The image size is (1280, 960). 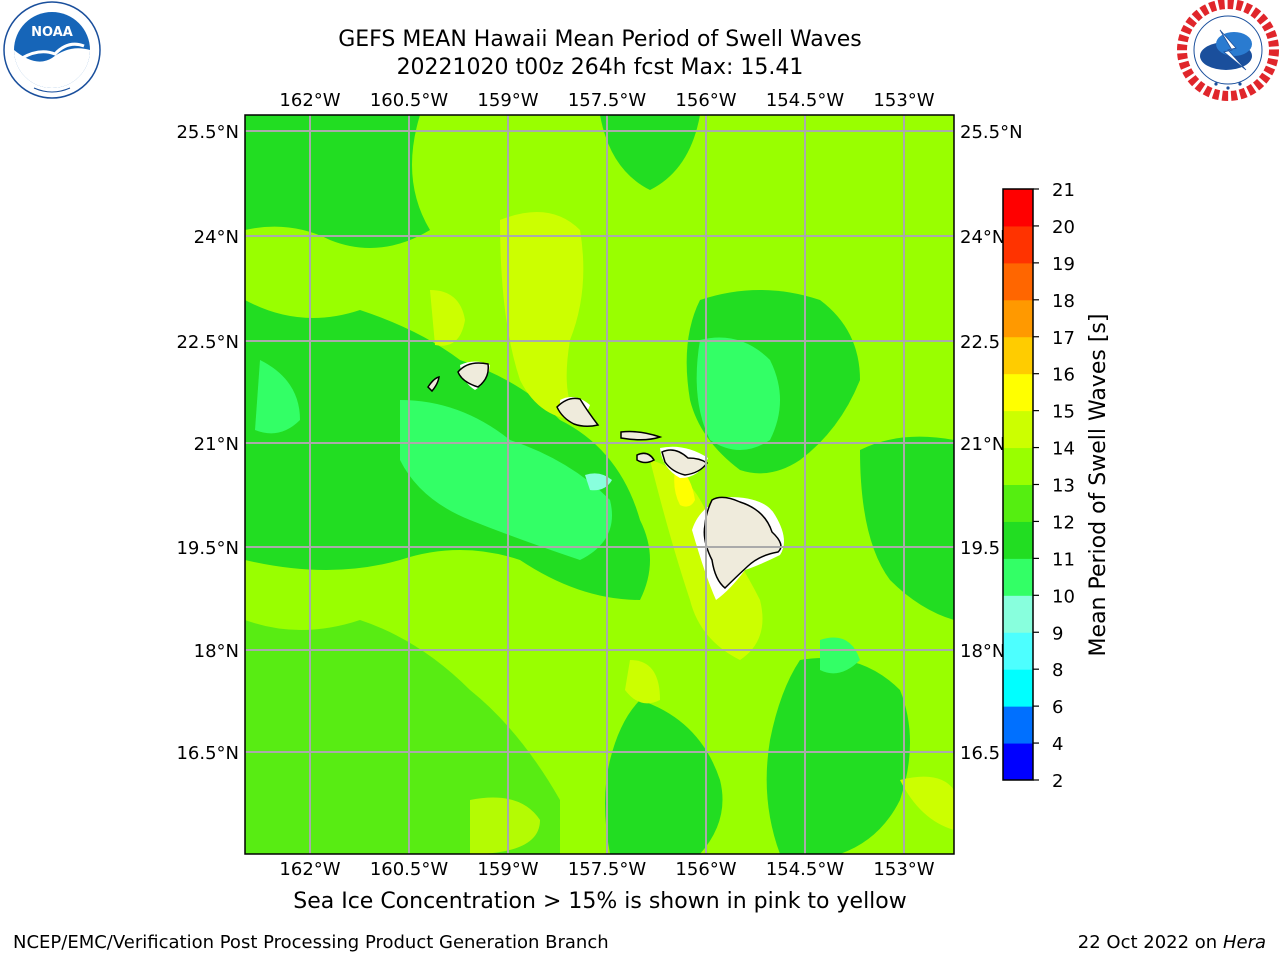 I want to click on lat-tick-label: 22.5, so click(x=980, y=342).